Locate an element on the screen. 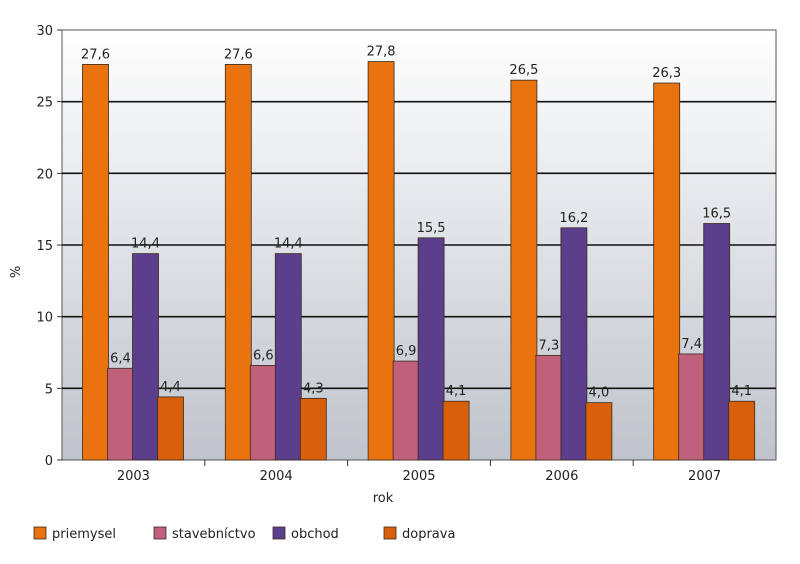  x-axis-label: rok is located at coordinates (383, 498).